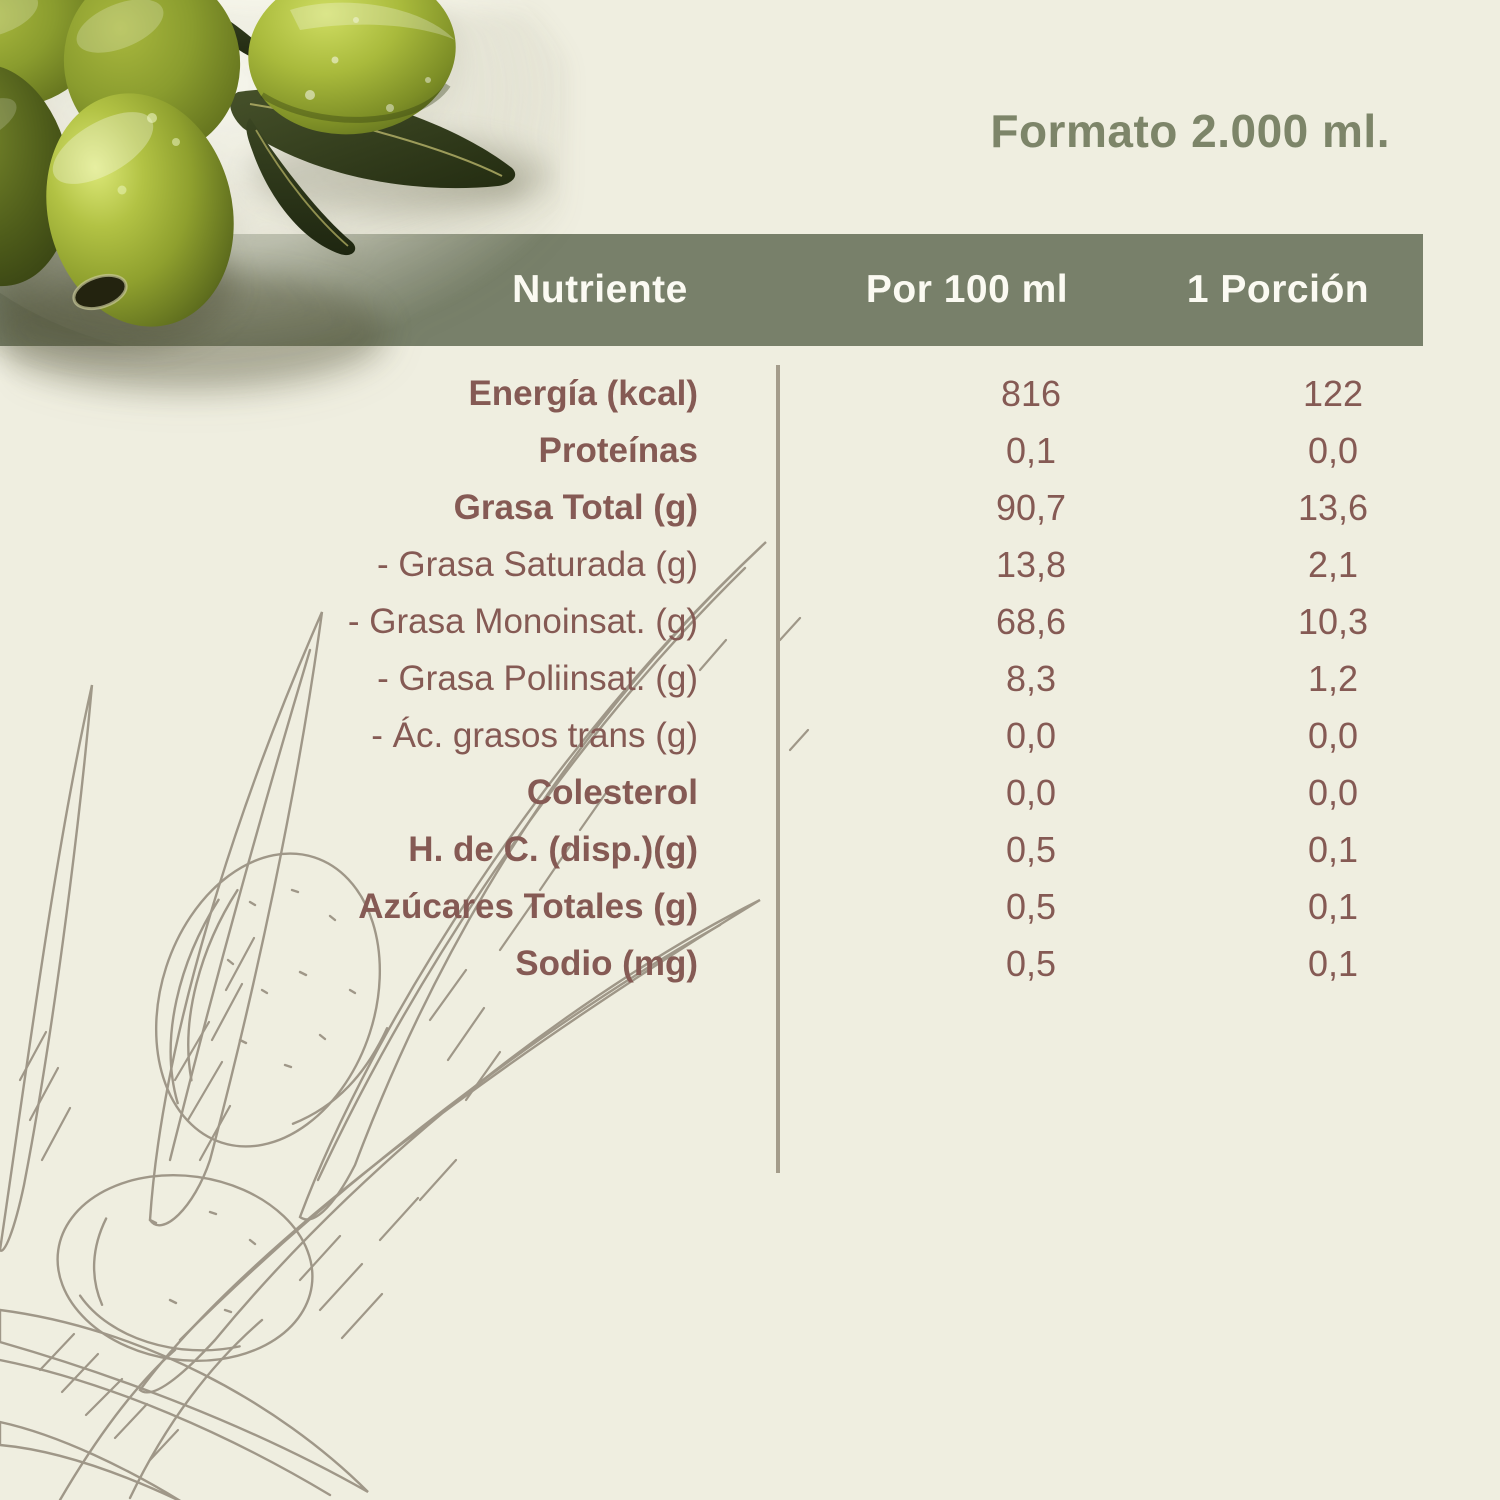 The image size is (1500, 1500). Describe the element at coordinates (1333, 678) in the screenshot. I see `portion-value: 1,2` at that location.